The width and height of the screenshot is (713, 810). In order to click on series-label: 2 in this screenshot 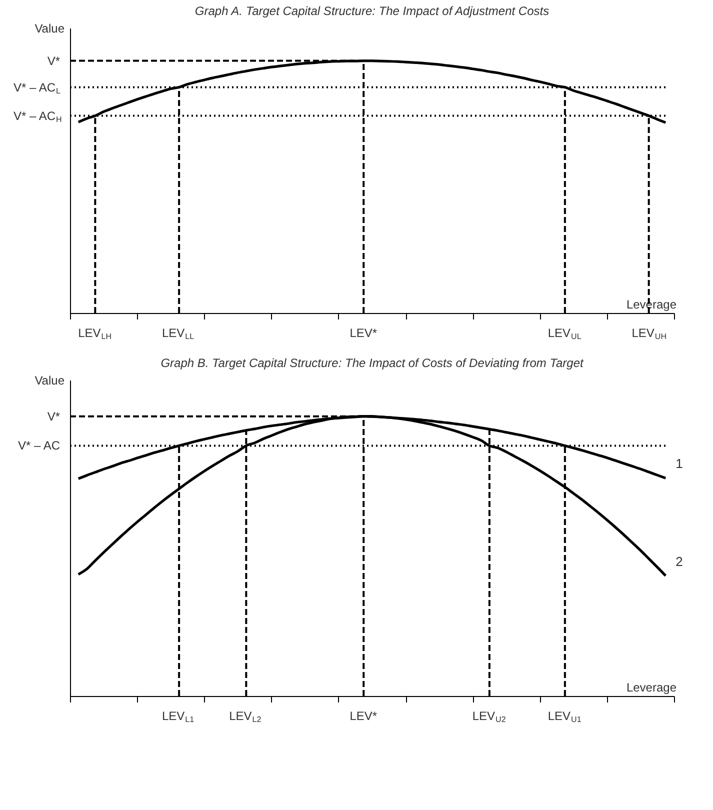, I will do `click(679, 561)`.